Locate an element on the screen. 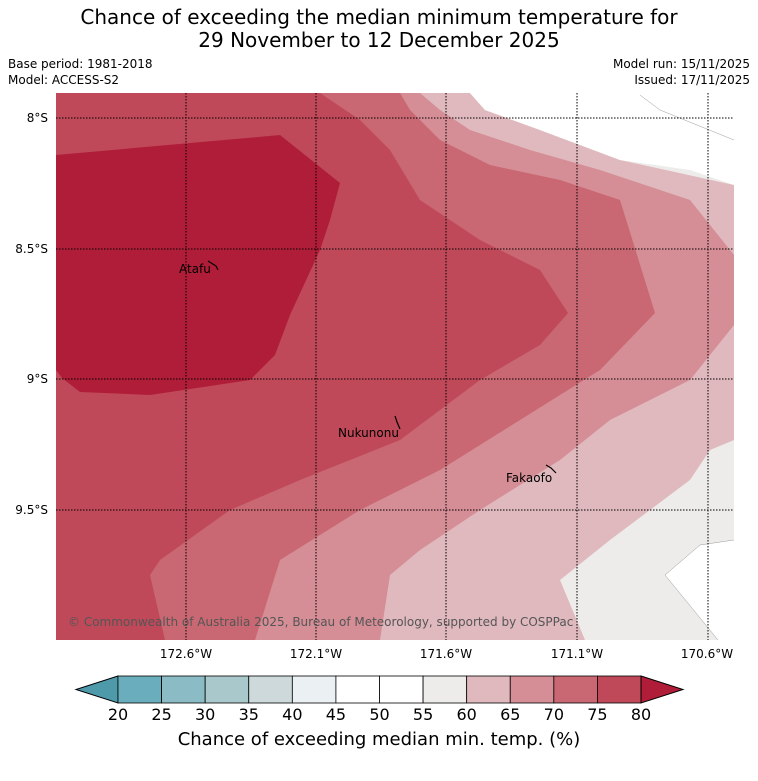 This screenshot has width=758, height=781. colorbar-tick-label: 35 is located at coordinates (248, 714).